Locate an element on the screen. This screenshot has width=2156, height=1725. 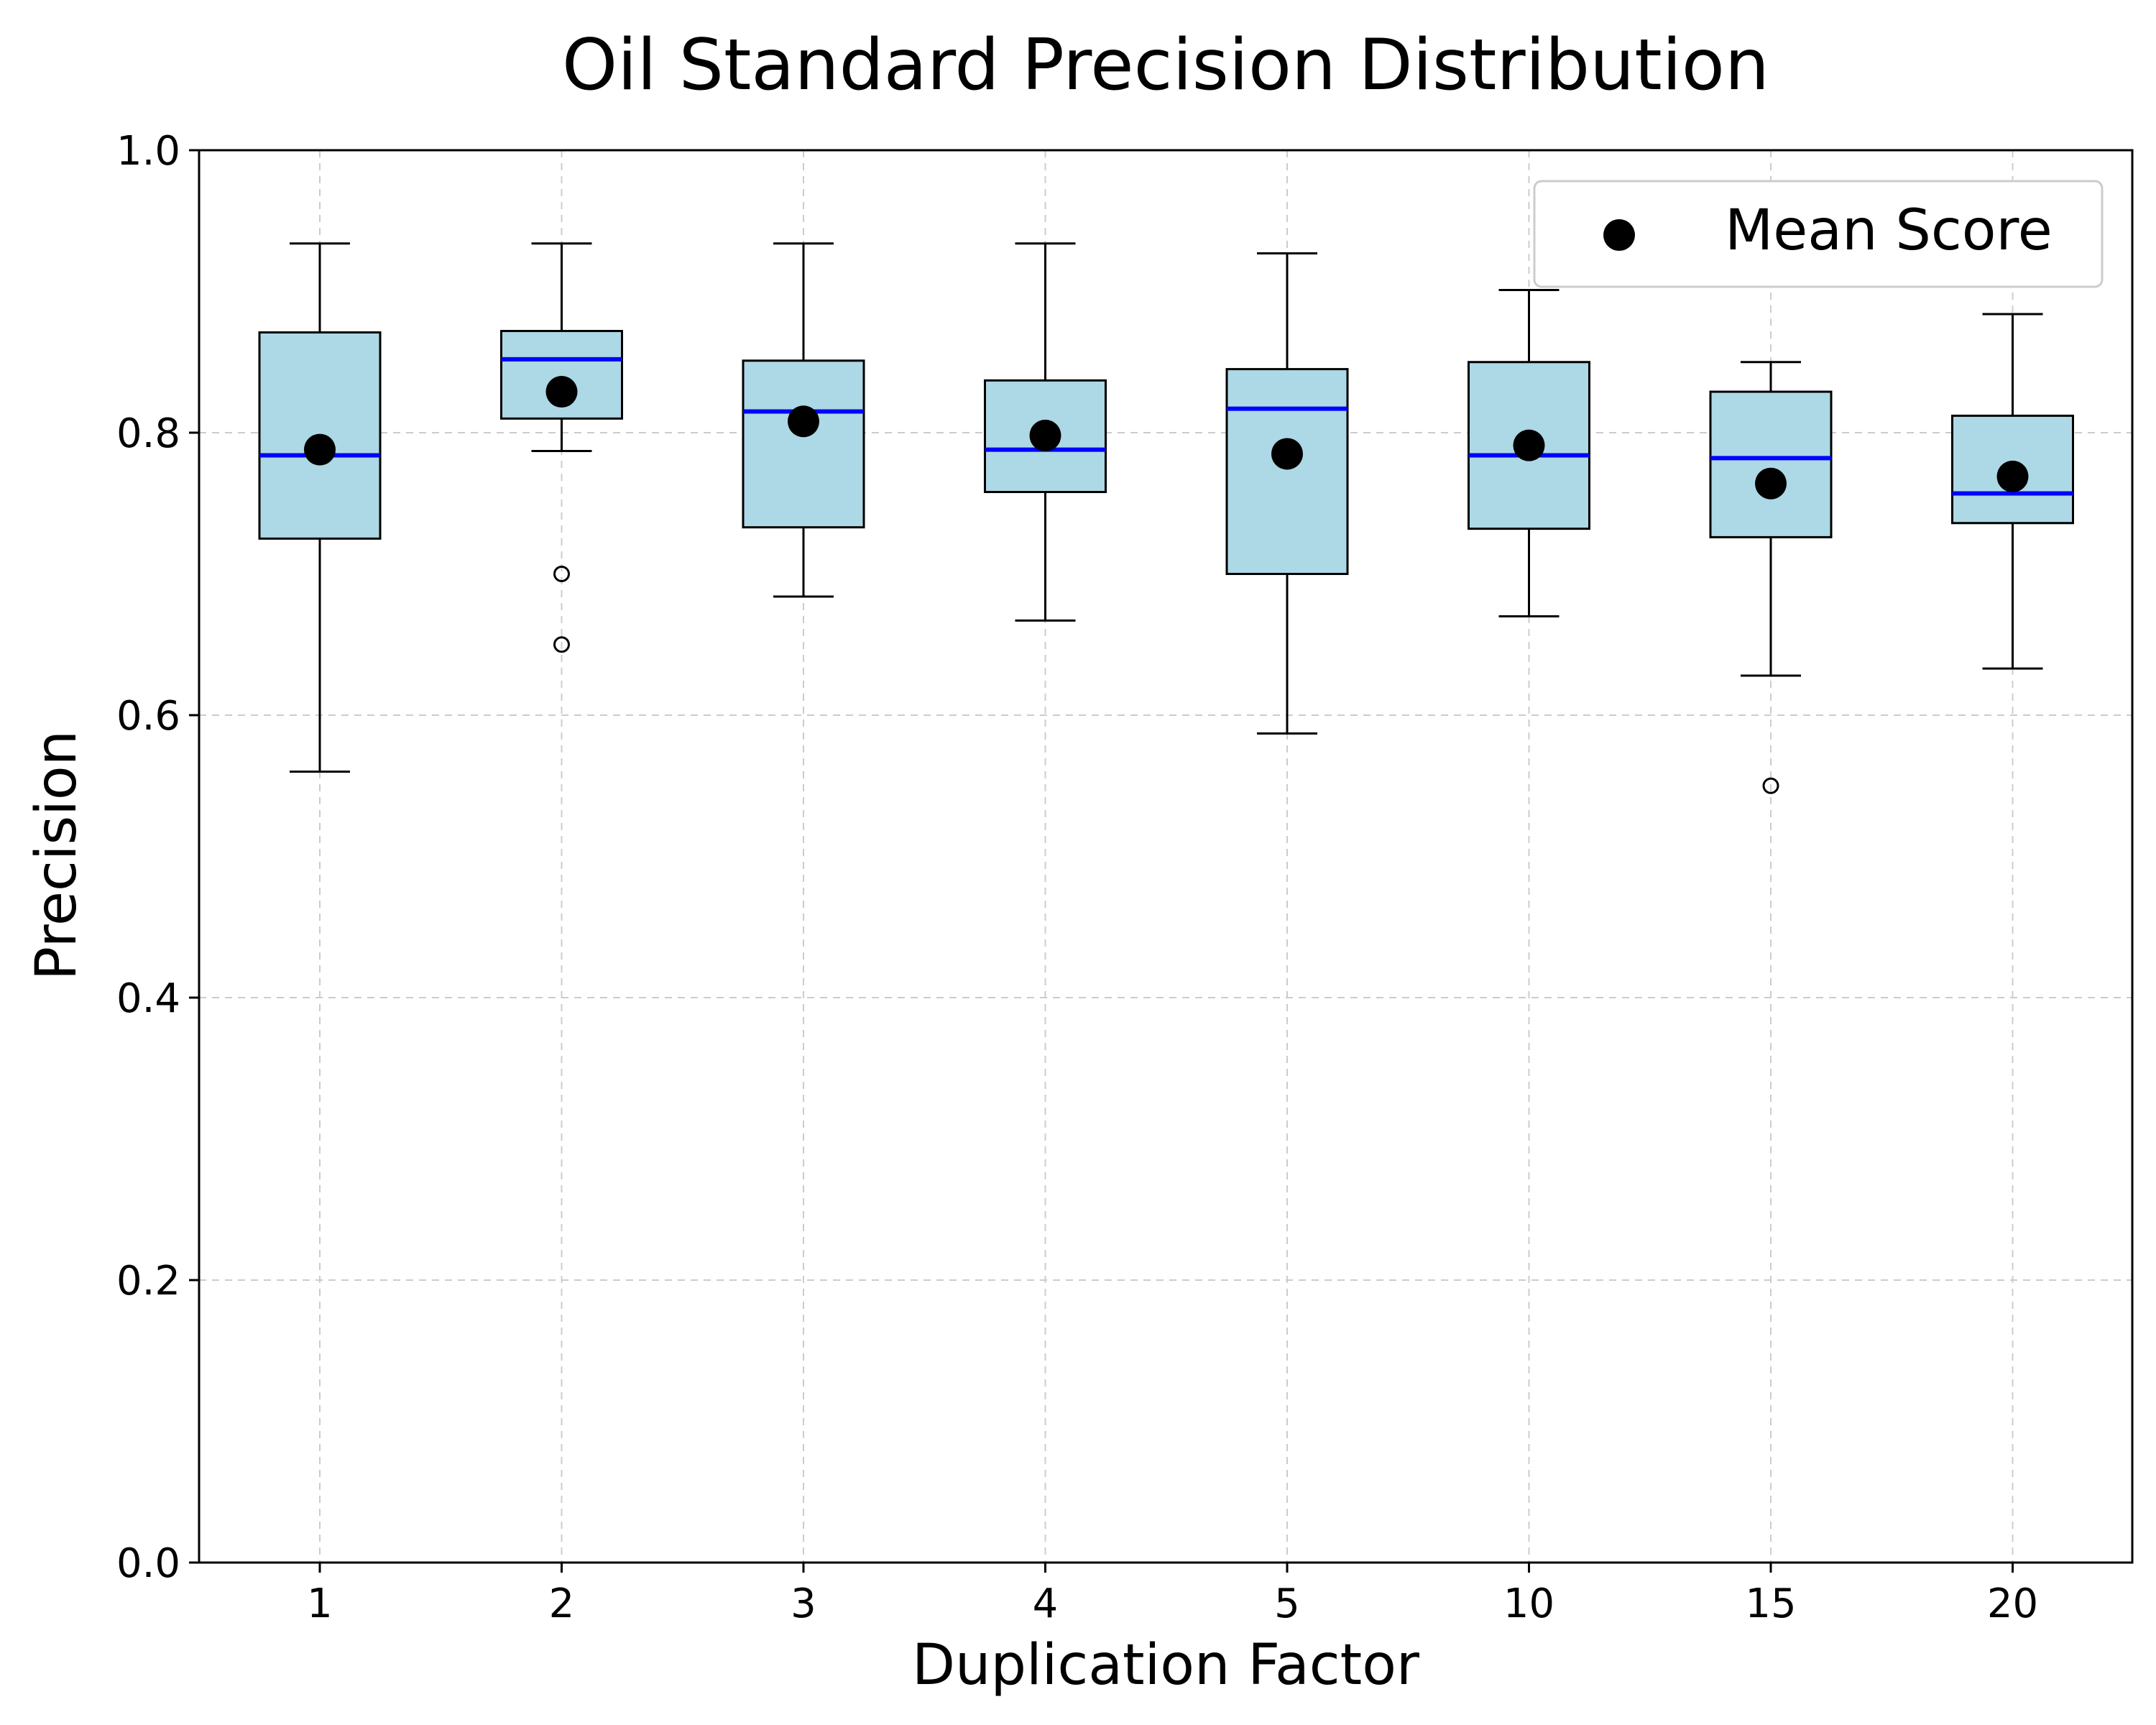
x-tick-label: 10 is located at coordinates (1528, 1604).